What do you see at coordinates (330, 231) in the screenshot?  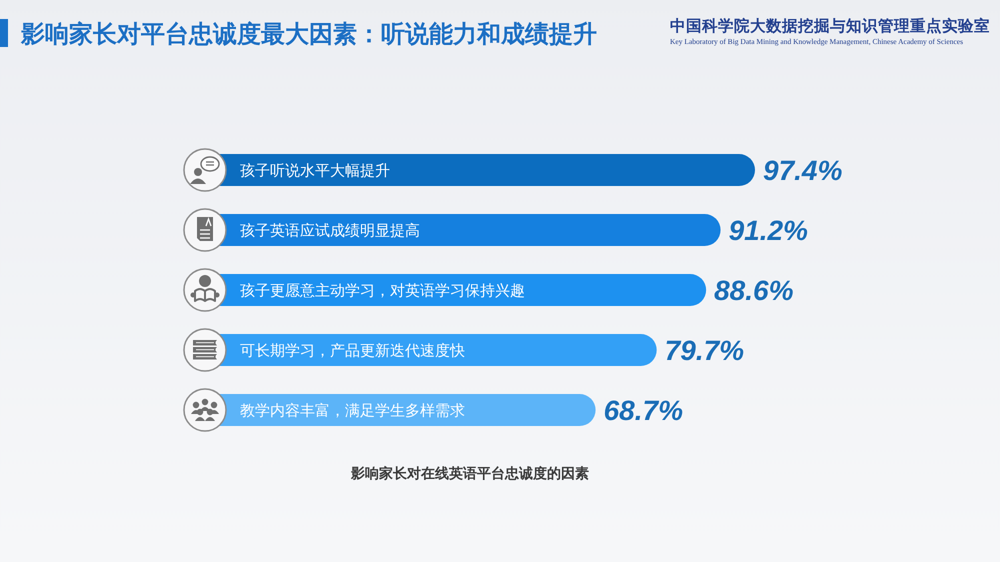 I see `y-tick-label: 孩子英语应试成绩明显提高` at bounding box center [330, 231].